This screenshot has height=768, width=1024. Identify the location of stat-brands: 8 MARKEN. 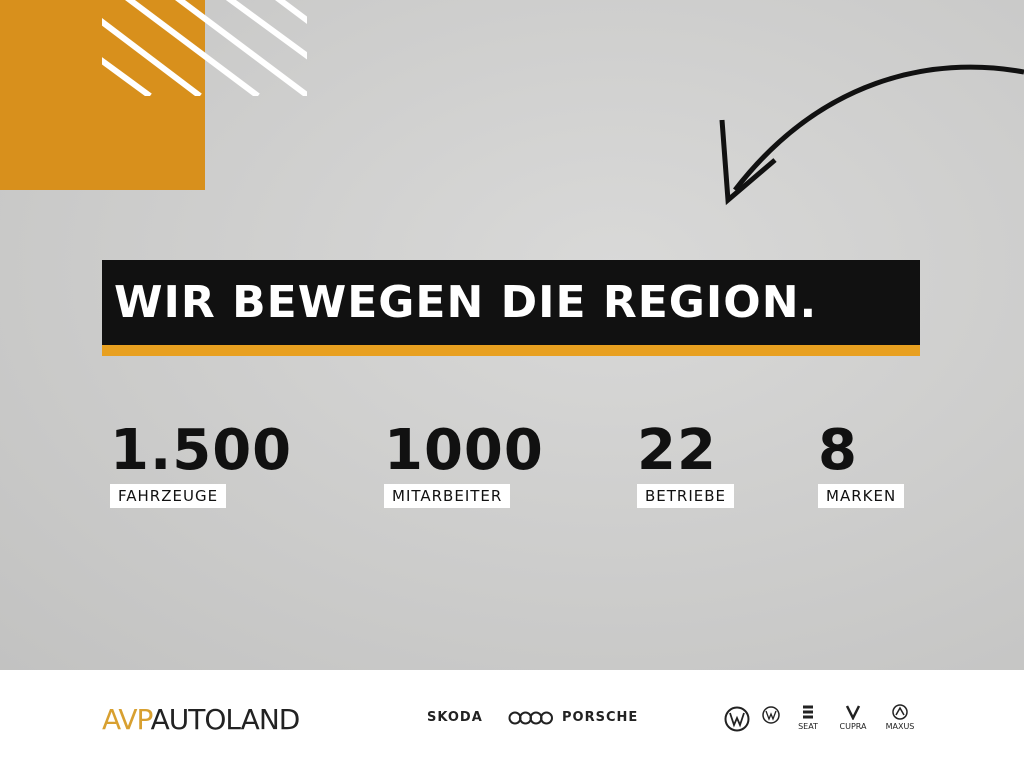
(861, 464).